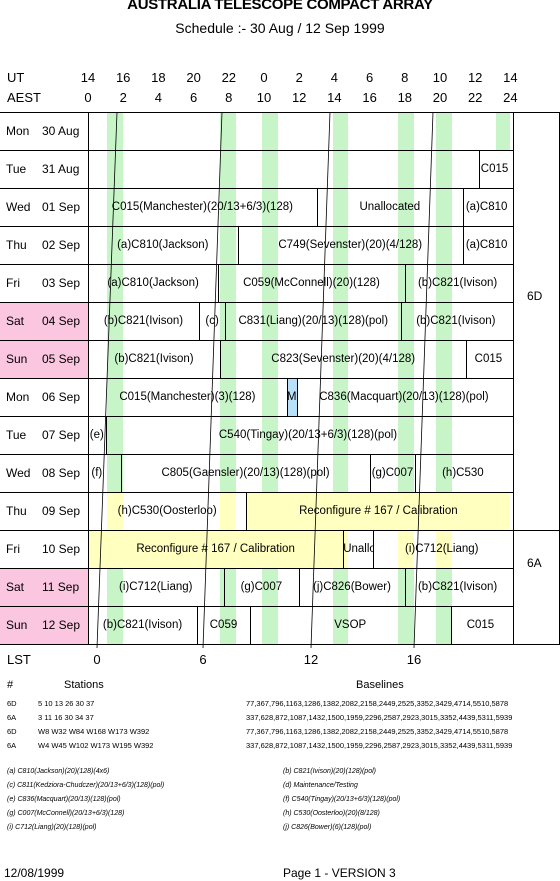 This screenshot has width=560, height=881. Describe the element at coordinates (203, 659) in the screenshot. I see `lst-tick: 6` at that location.